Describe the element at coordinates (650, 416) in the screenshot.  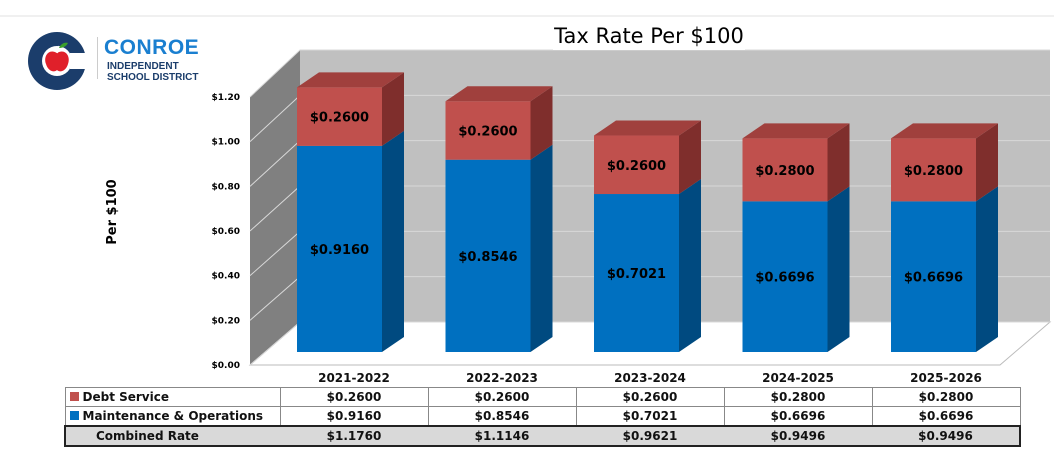
I see `cell: $0.7021` at that location.